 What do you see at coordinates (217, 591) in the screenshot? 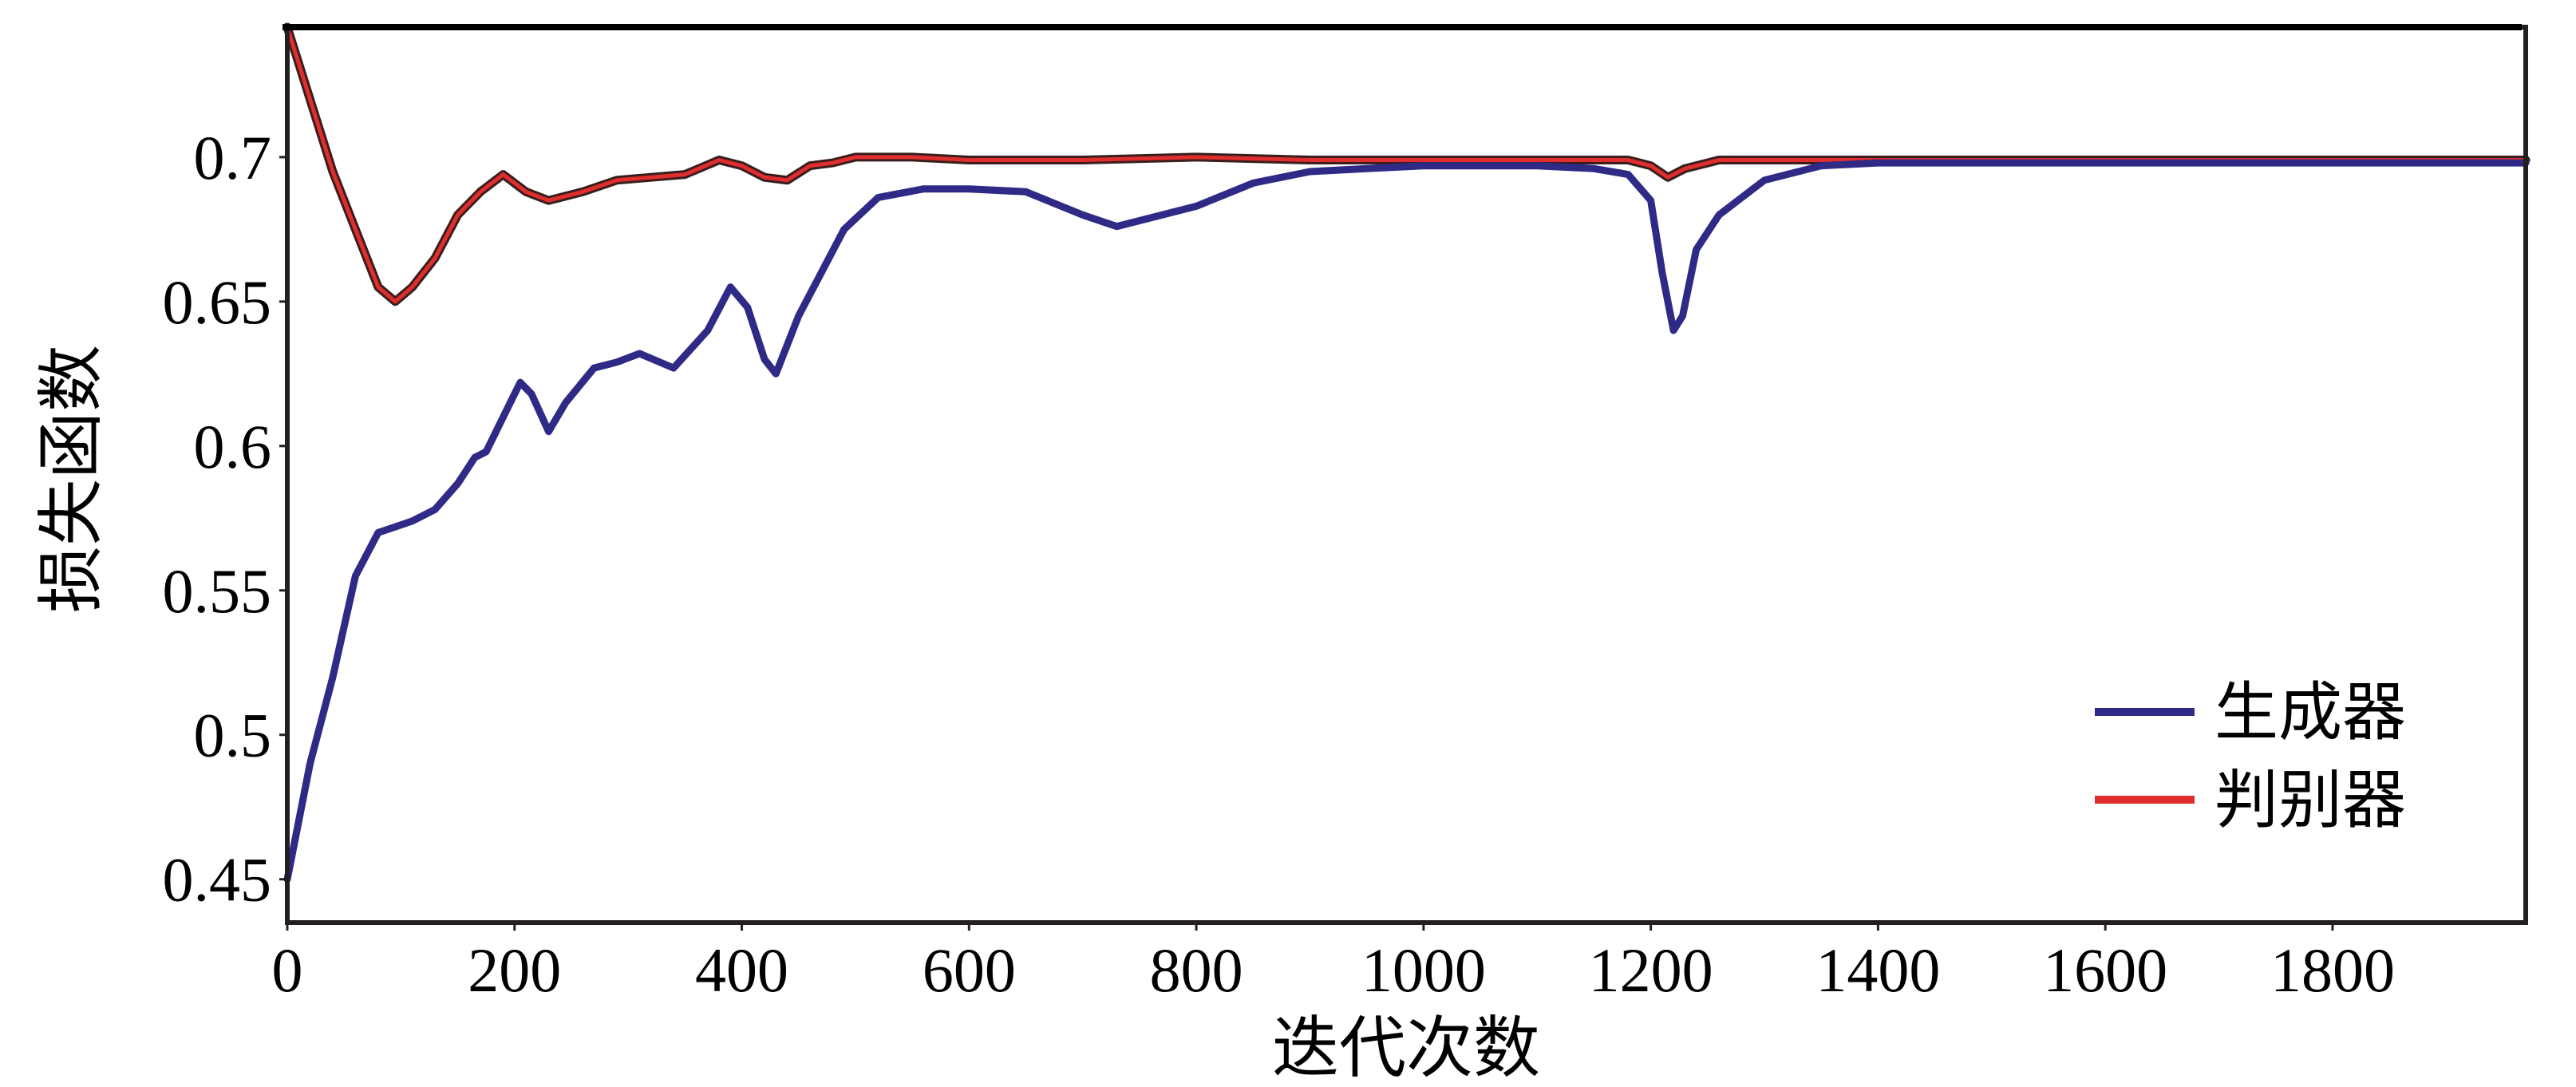
I see `y-tick-label: 0.55` at bounding box center [217, 591].